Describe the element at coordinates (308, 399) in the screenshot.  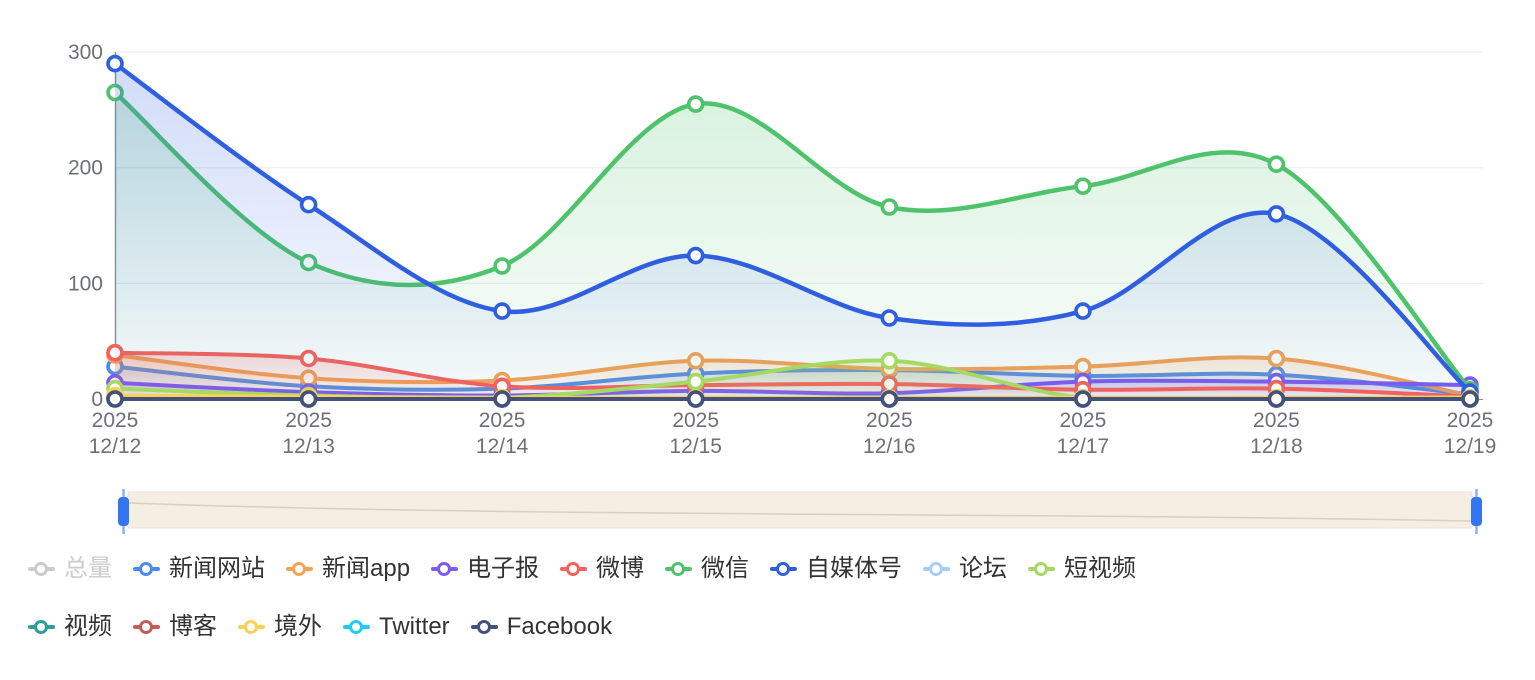
I see `data-point-Facebook-12/13` at that location.